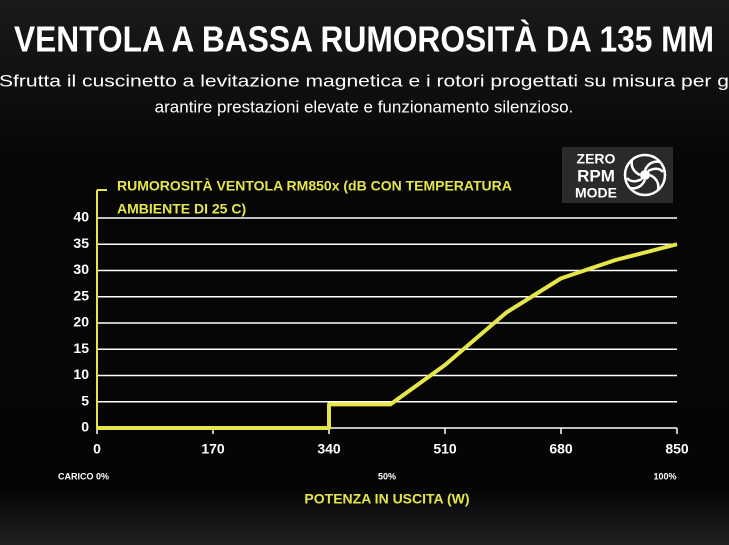  I want to click on fan-blades, so click(645, 175).